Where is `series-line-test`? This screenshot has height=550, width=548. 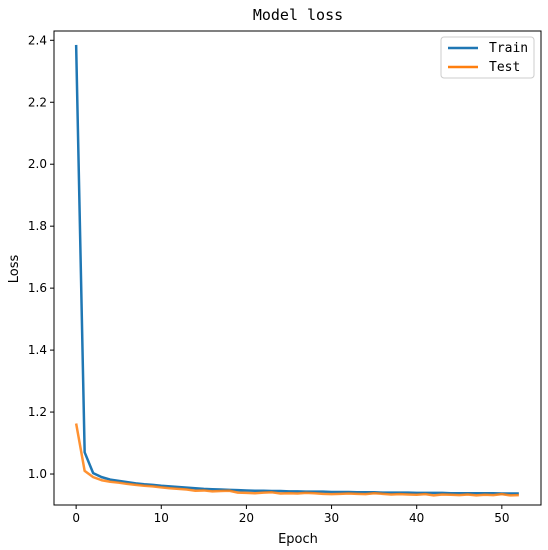
series-line-test is located at coordinates (296, 460).